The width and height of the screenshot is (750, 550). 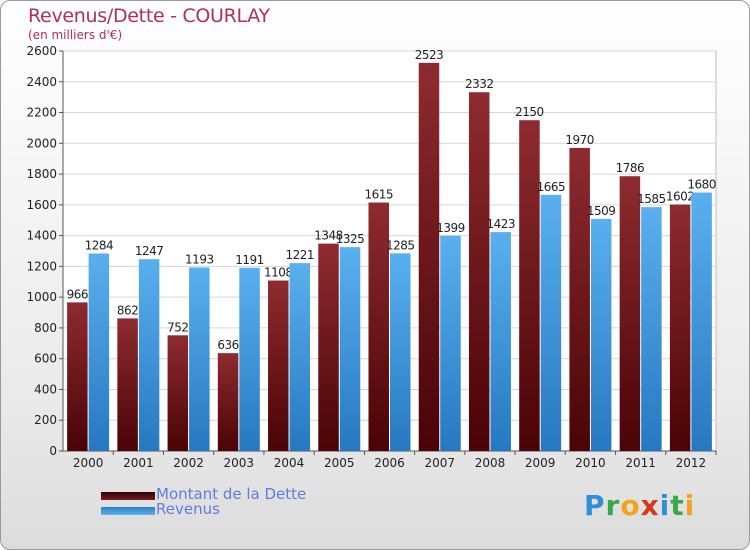 What do you see at coordinates (45, 389) in the screenshot?
I see `y-tick-label: 400` at bounding box center [45, 389].